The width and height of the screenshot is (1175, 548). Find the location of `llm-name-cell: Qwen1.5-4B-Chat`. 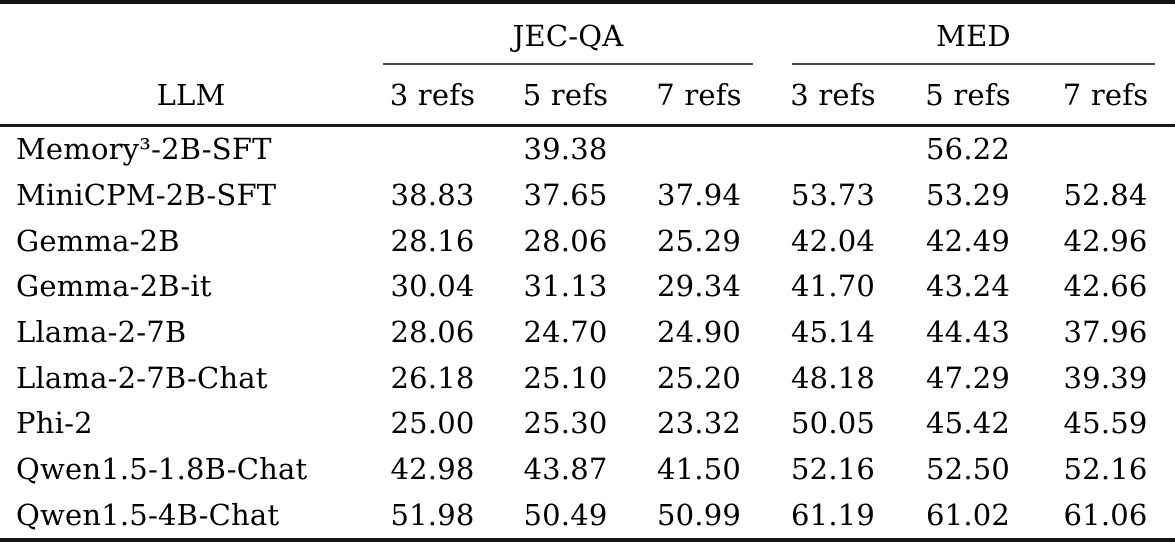

llm-name-cell: Qwen1.5-4B-Chat is located at coordinates (148, 514).